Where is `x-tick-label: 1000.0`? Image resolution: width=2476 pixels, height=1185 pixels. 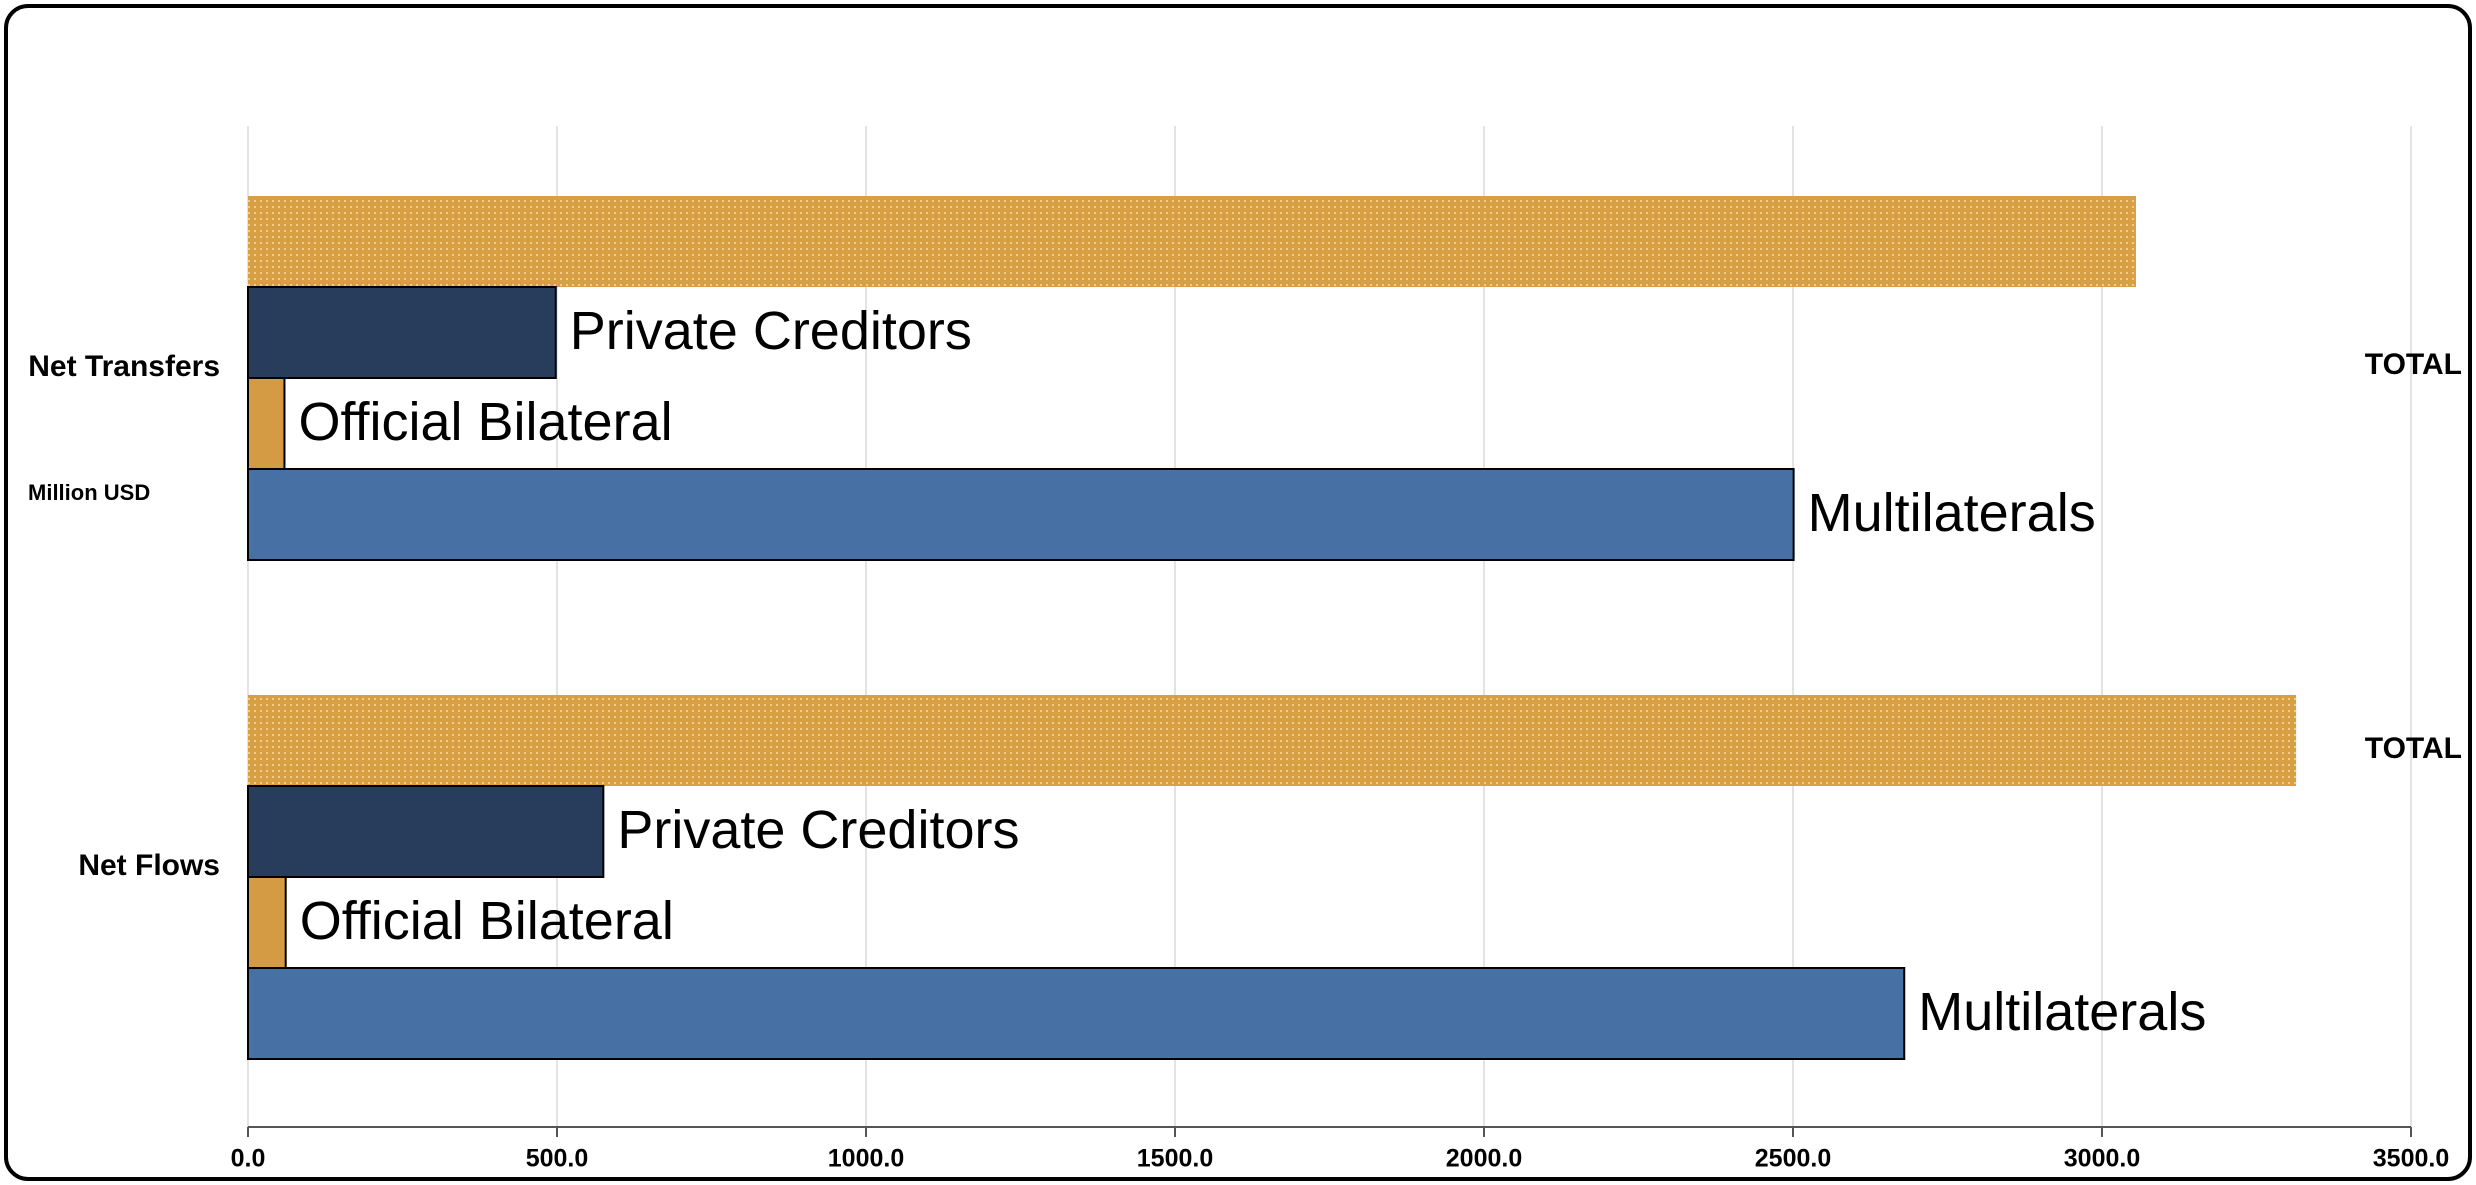 x-tick-label: 1000.0 is located at coordinates (866, 1159).